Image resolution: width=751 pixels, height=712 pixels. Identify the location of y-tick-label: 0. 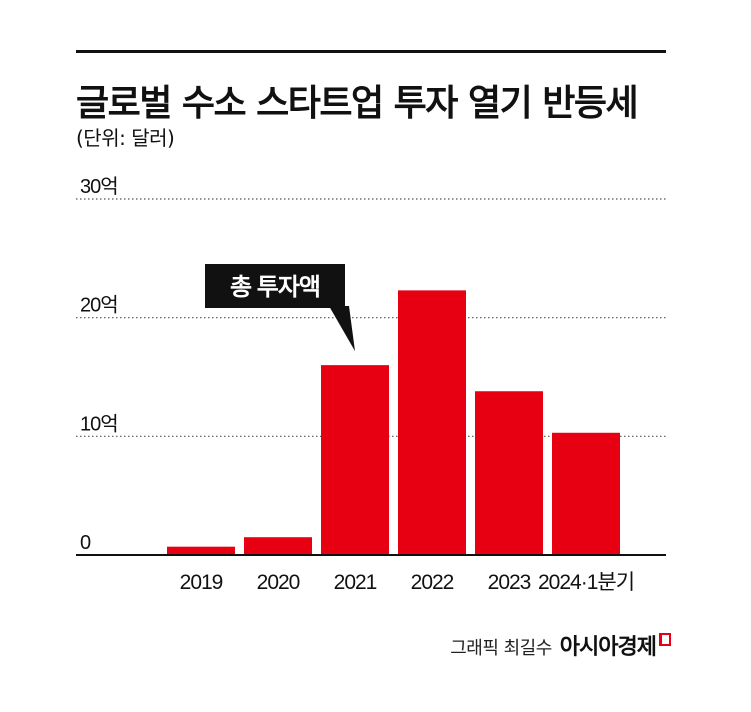
(85, 543).